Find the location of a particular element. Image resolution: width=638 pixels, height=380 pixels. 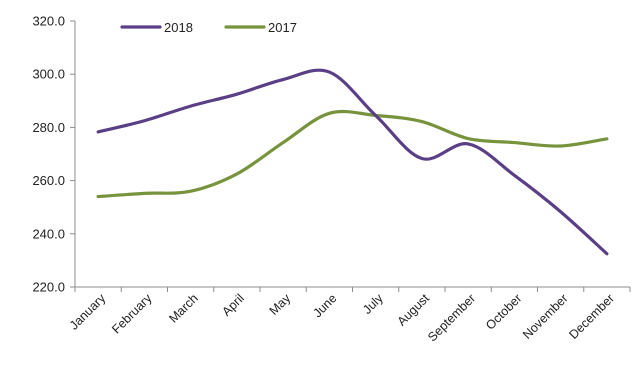

x-tick-label: October is located at coordinates (503, 311).